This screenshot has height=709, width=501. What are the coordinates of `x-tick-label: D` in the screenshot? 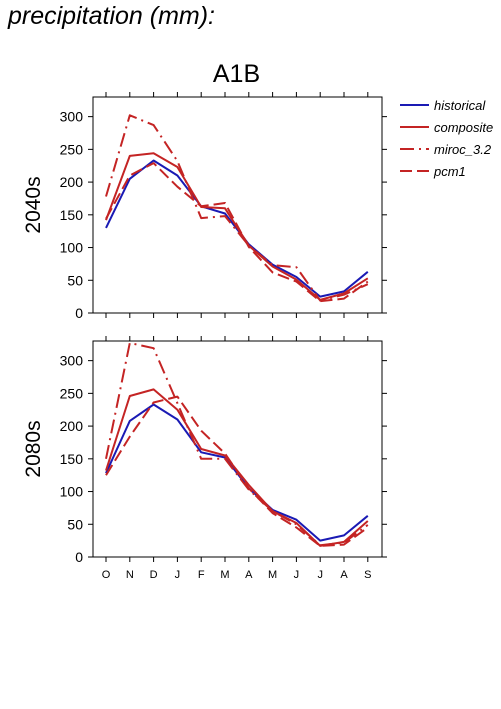 It's located at (154, 575).